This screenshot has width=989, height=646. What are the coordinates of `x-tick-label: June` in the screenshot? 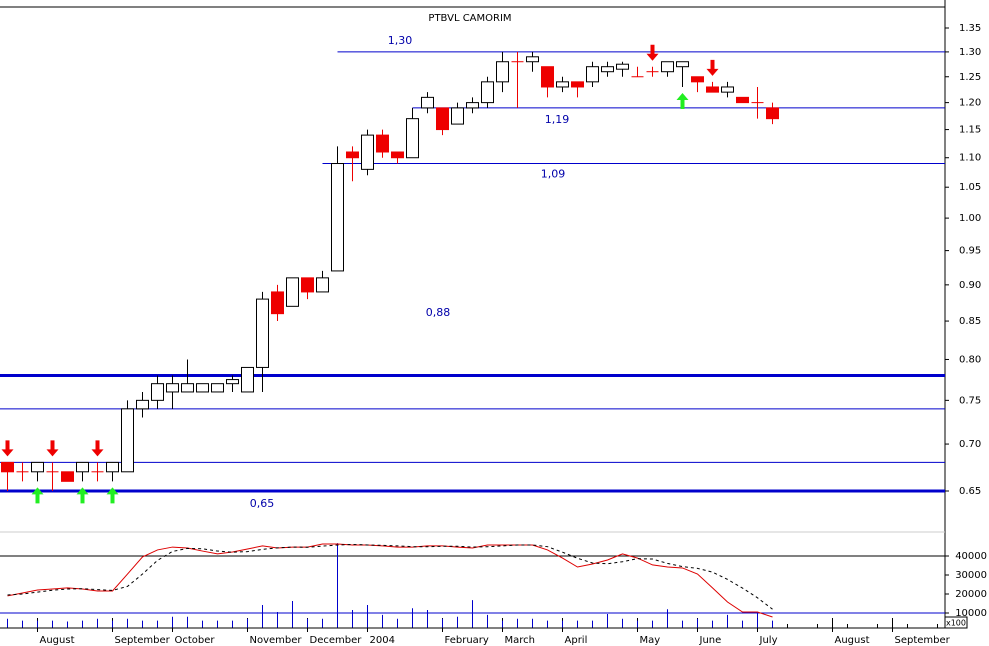 It's located at (710, 640).